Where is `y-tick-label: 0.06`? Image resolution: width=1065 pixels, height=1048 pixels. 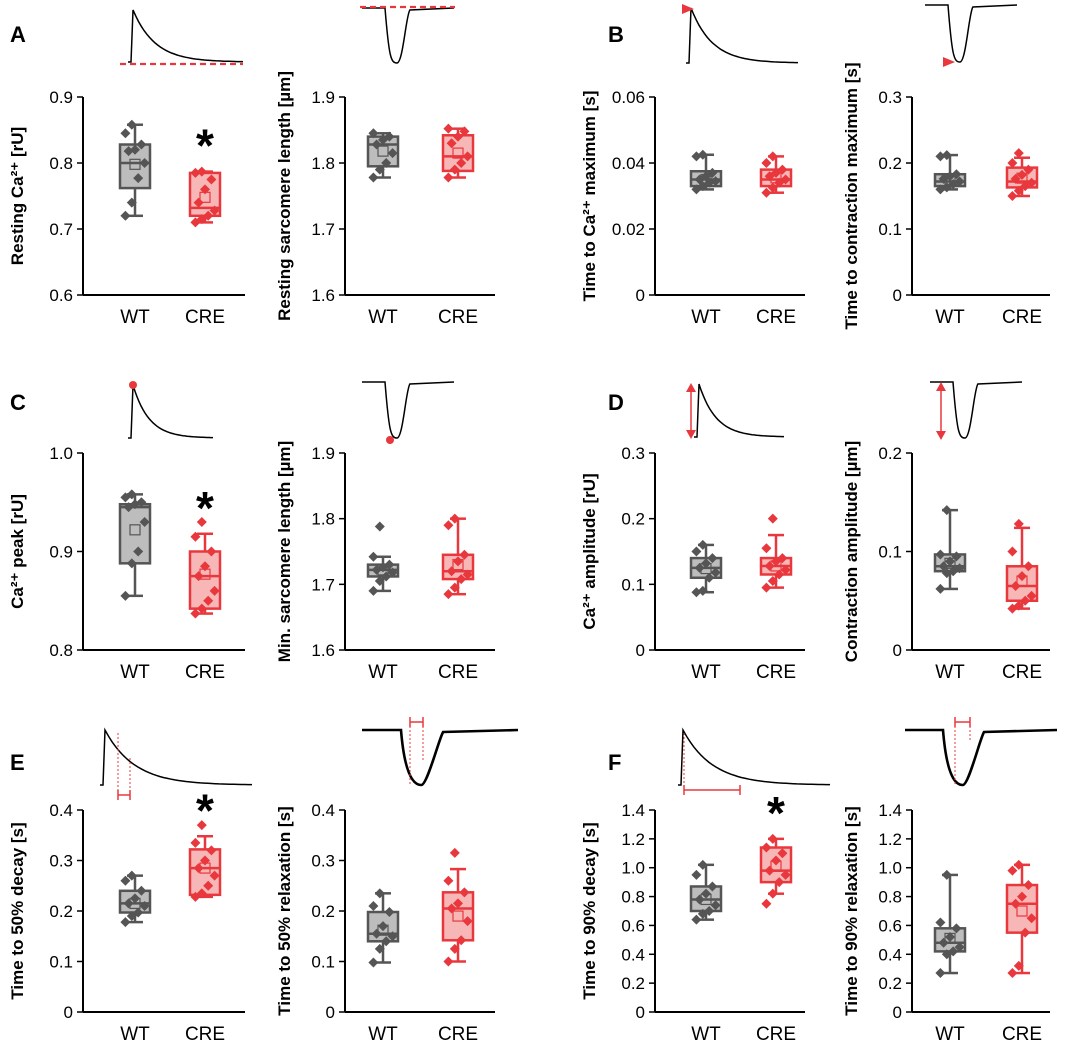
y-tick-label: 0.06 is located at coordinates (628, 97).